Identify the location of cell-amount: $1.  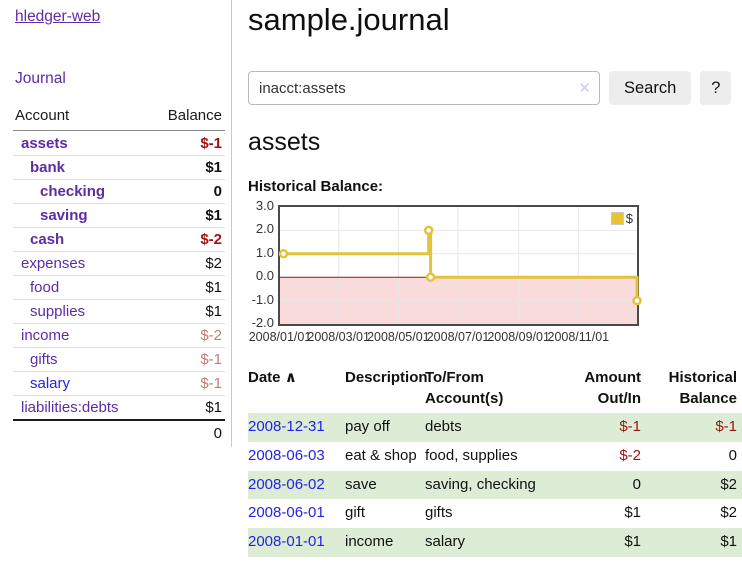
(632, 541).